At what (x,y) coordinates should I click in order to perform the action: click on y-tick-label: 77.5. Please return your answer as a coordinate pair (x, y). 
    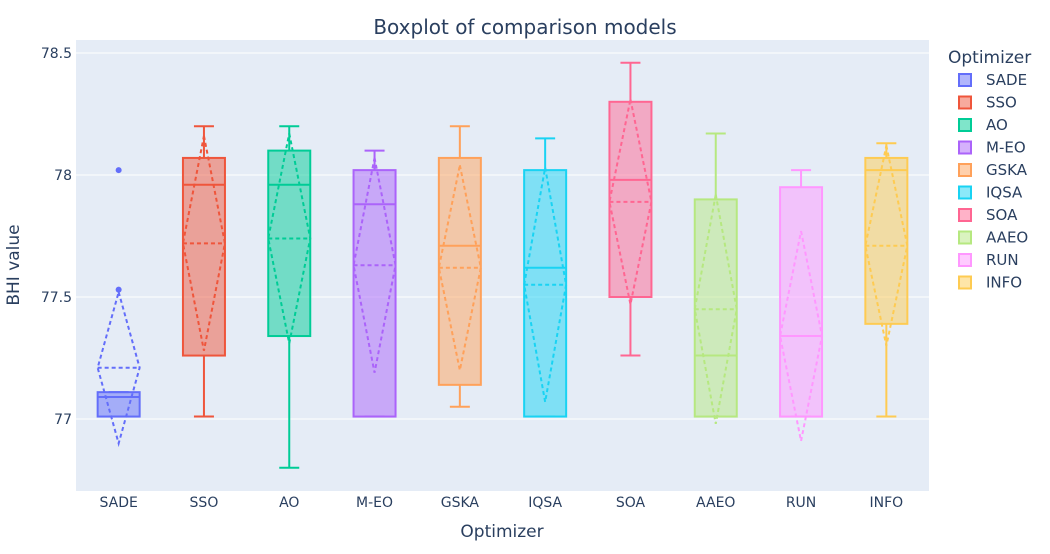
    Looking at the image, I should click on (56, 298).